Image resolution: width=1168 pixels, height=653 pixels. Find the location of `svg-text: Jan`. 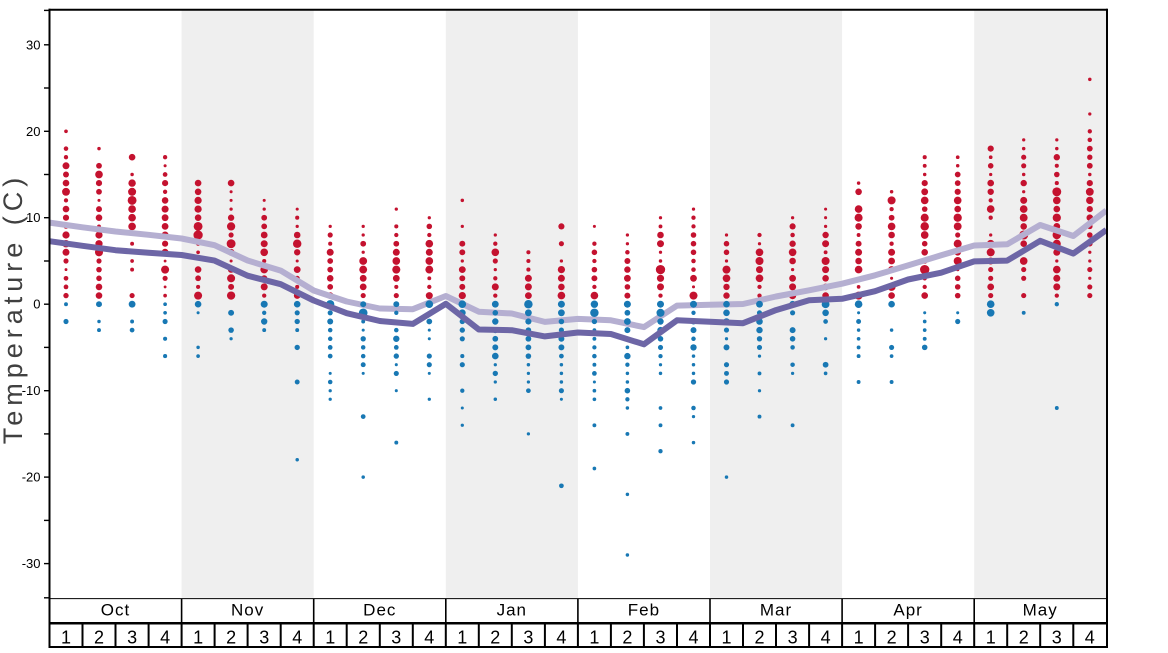

svg-text: Jan is located at coordinates (512, 610).